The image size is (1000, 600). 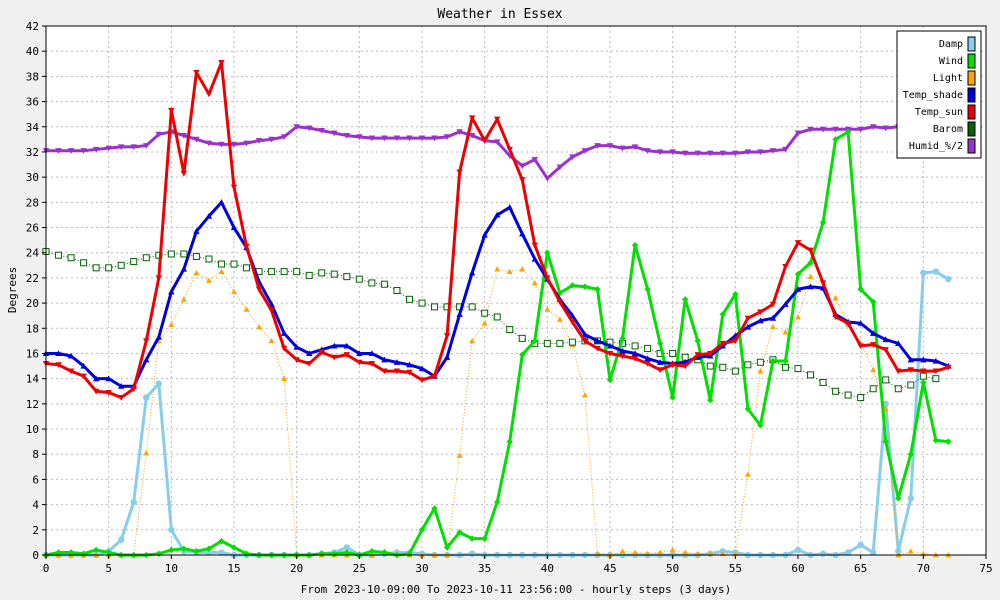 I want to click on x-tick-label: 75, so click(x=985, y=568).